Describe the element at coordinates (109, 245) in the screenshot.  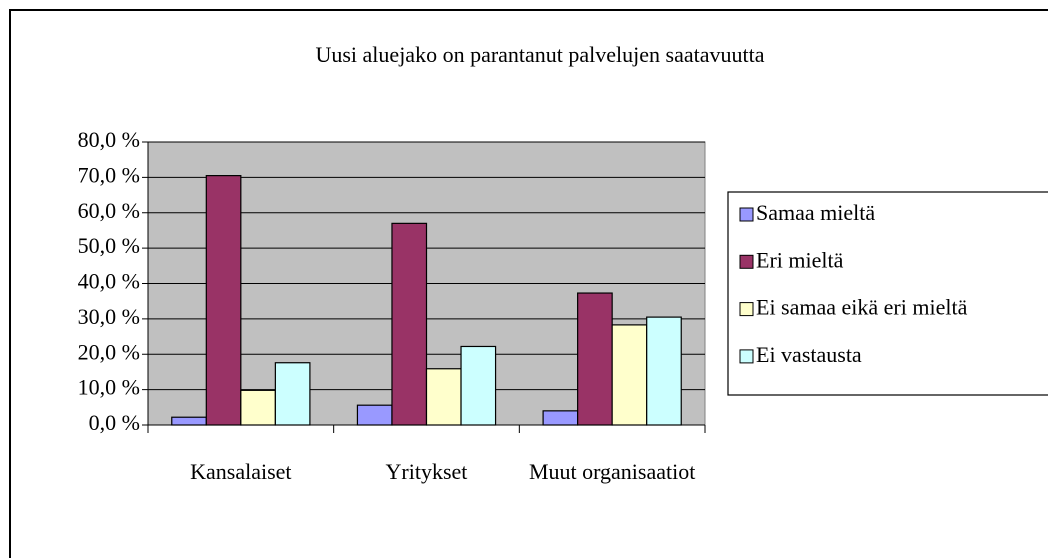
I see `y-tick-label: 50,0 %` at that location.